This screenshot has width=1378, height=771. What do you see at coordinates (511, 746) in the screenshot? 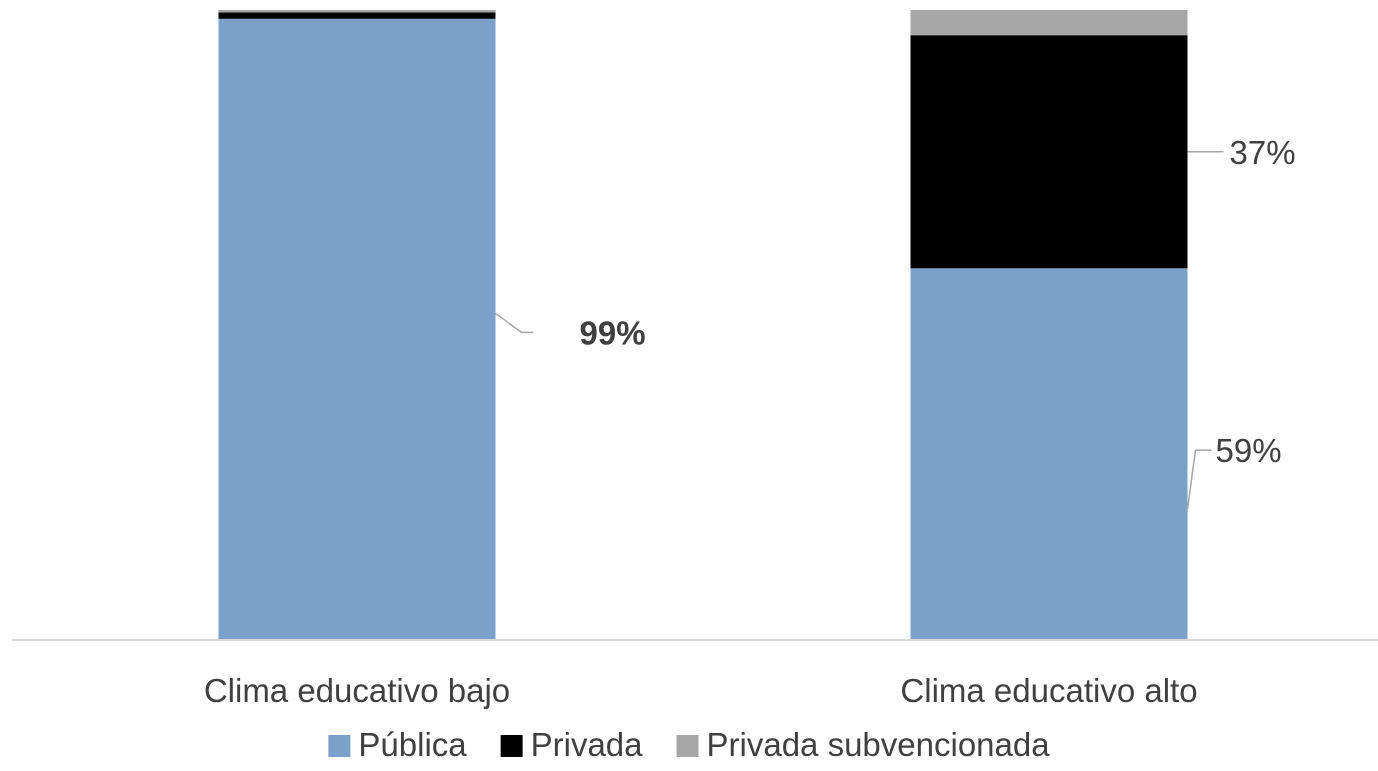
I see `legend-swatch-privada` at bounding box center [511, 746].